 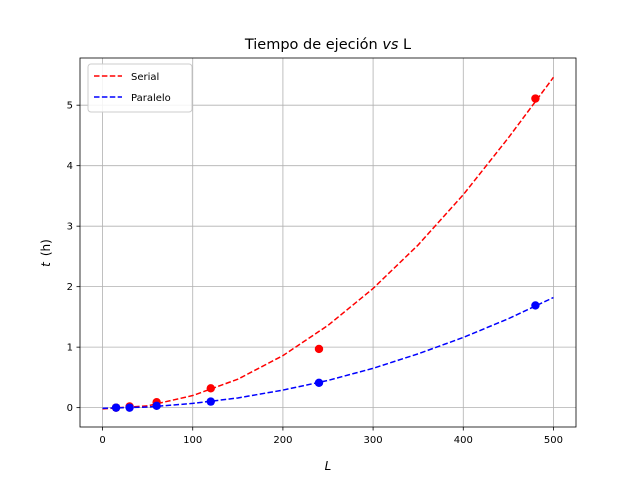 I want to click on y-tick-label: 3, so click(x=70, y=227).